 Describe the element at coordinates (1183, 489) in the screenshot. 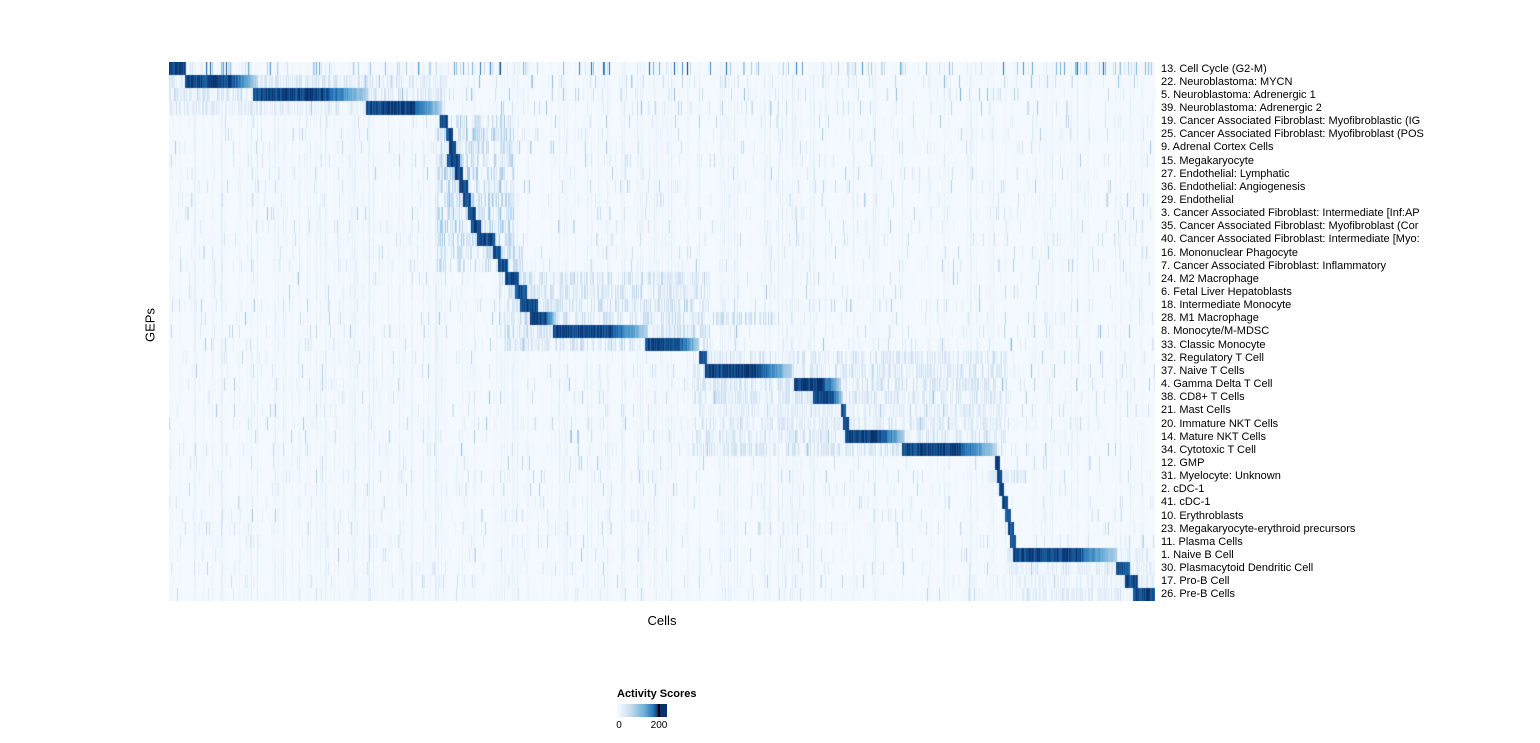

I see `row-label: 2. cDC-1` at that location.